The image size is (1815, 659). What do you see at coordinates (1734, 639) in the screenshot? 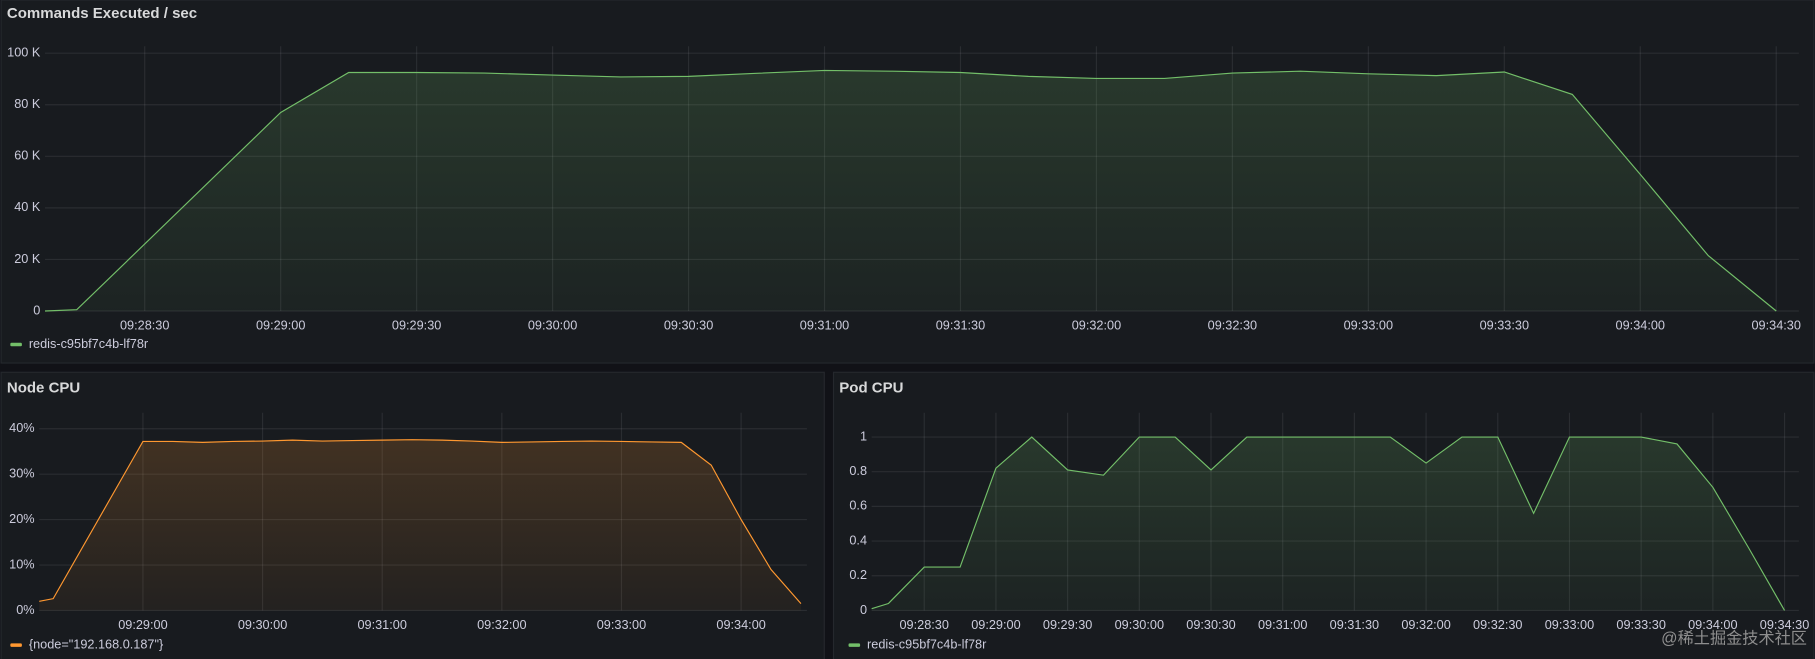
I see `watermark: @稀土掘金技术社区` at bounding box center [1734, 639].